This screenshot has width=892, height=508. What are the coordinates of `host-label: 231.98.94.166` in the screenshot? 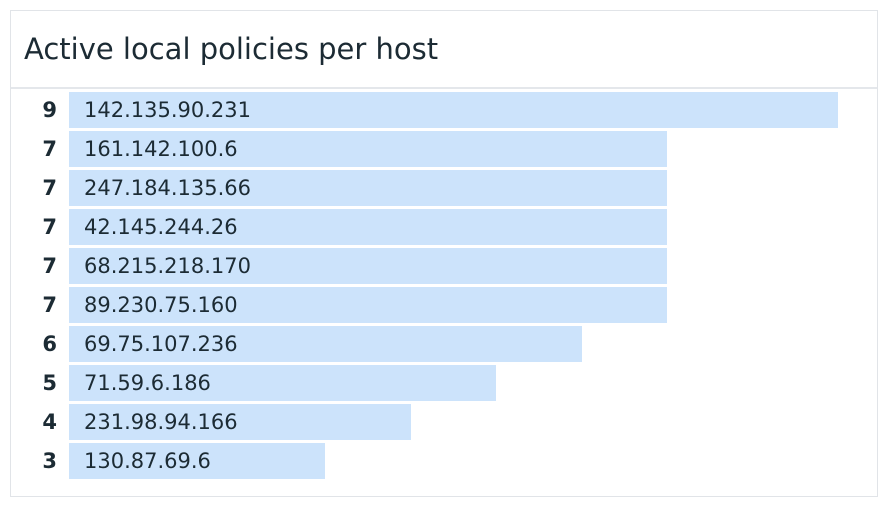 It's located at (161, 422).